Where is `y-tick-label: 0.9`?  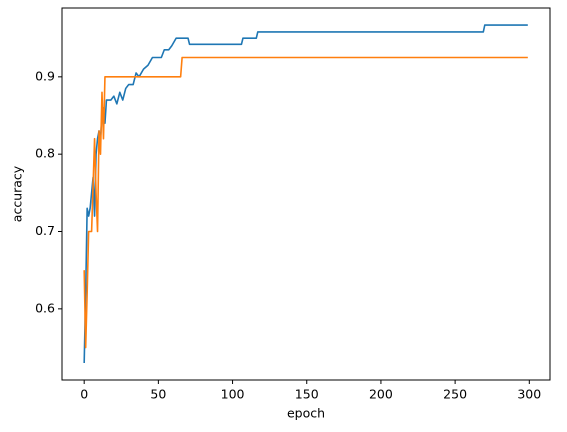 y-tick-label: 0.9 is located at coordinates (45, 75).